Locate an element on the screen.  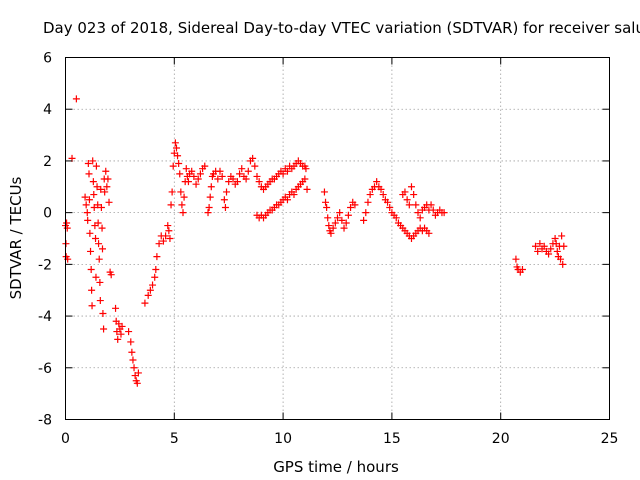
y-tick-label: 6 is located at coordinates (47, 59).